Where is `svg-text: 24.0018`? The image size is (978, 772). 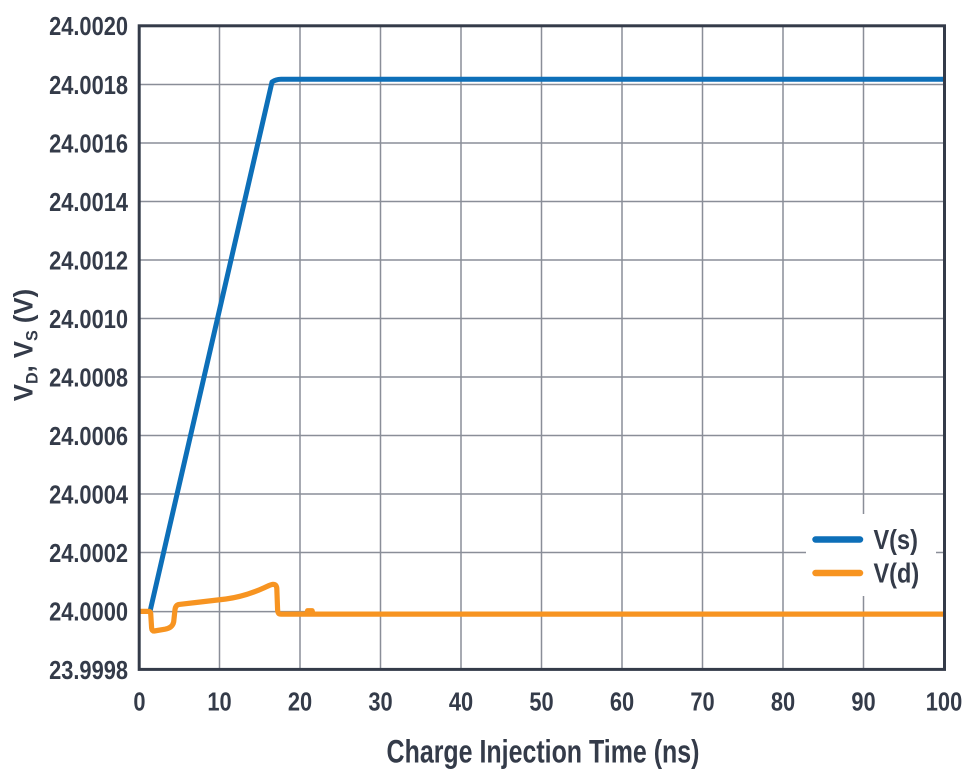 svg-text: 24.0018 is located at coordinates (88, 85).